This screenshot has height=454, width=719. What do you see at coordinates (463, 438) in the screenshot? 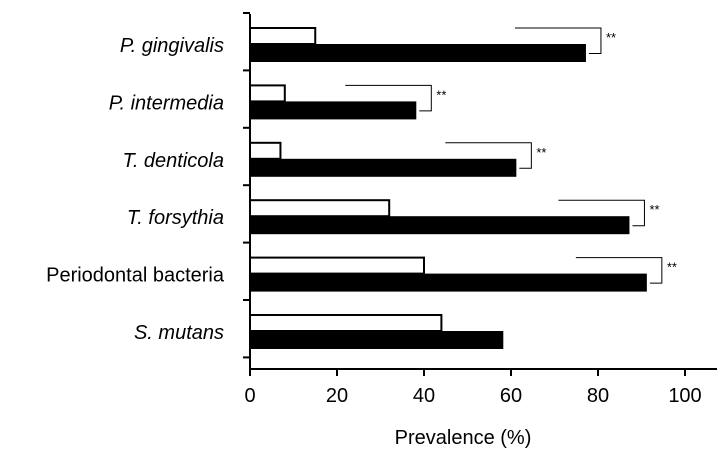
I see `x-axis-label: Prevalence (%)` at bounding box center [463, 438].